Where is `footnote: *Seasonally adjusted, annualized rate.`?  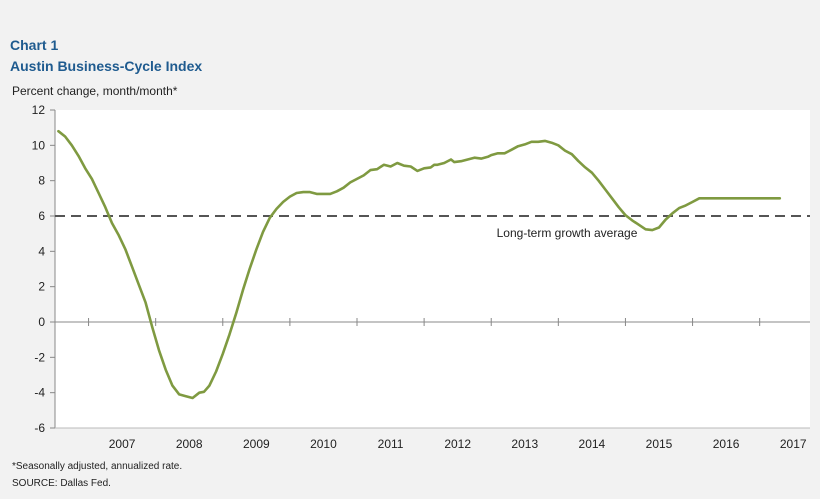 footnote: *Seasonally adjusted, annualized rate. is located at coordinates (97, 466).